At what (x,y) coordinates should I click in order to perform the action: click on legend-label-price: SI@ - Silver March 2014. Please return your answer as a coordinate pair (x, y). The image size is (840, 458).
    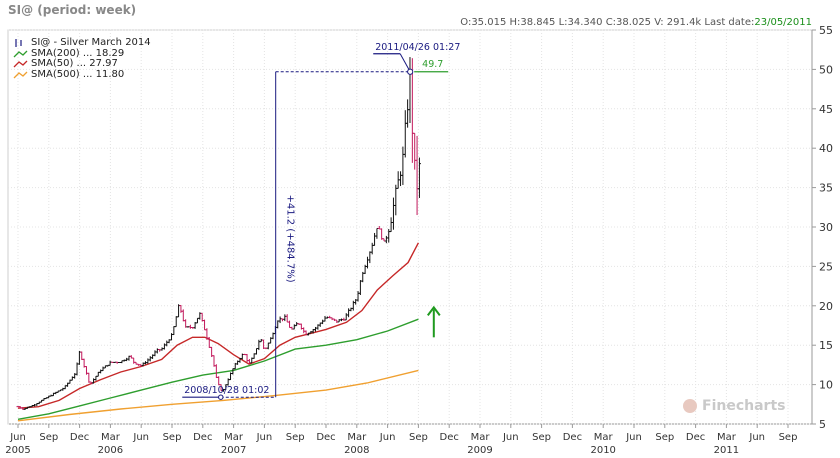
    Looking at the image, I should click on (91, 42).